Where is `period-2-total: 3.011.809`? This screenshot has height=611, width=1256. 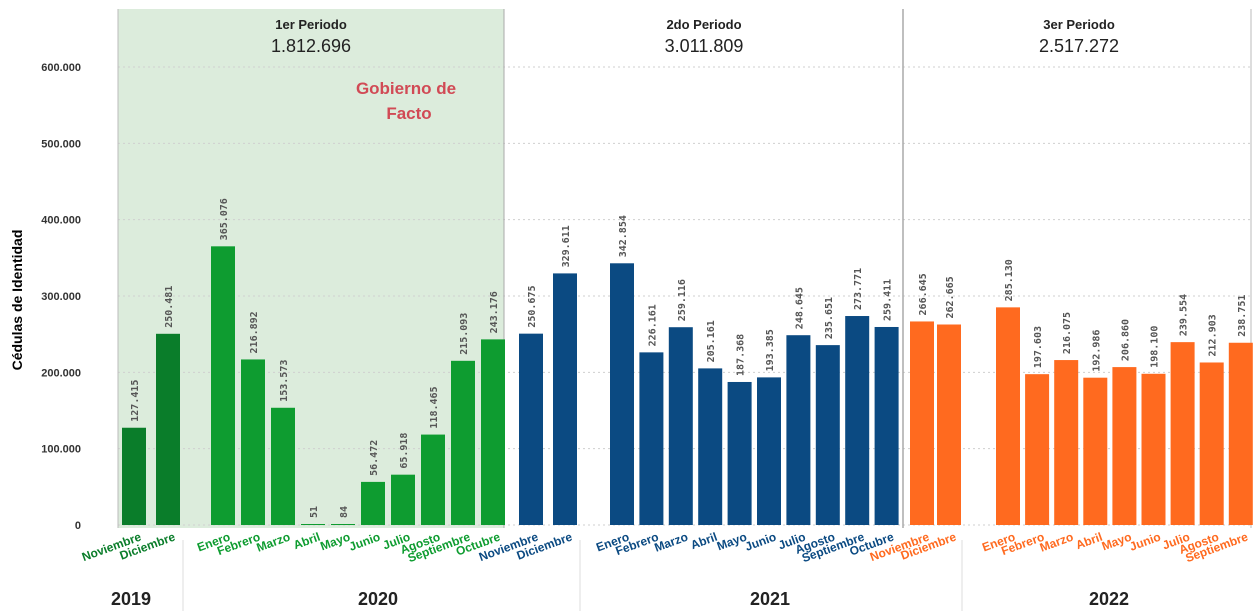
period-2-total: 3.011.809 is located at coordinates (704, 46).